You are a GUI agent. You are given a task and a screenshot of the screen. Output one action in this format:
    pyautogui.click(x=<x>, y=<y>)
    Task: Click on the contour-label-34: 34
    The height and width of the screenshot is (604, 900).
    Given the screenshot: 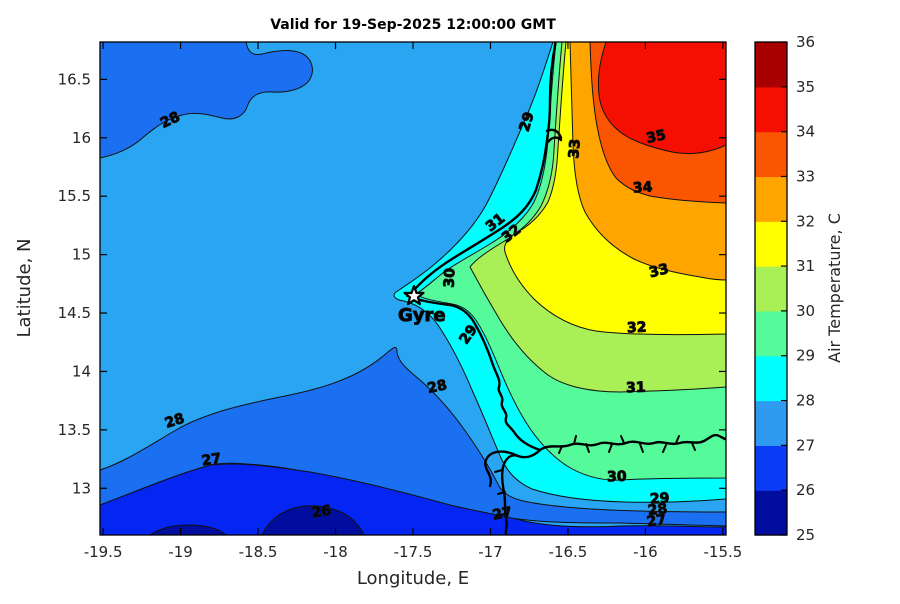 What is the action you would take?
    pyautogui.click(x=642, y=187)
    